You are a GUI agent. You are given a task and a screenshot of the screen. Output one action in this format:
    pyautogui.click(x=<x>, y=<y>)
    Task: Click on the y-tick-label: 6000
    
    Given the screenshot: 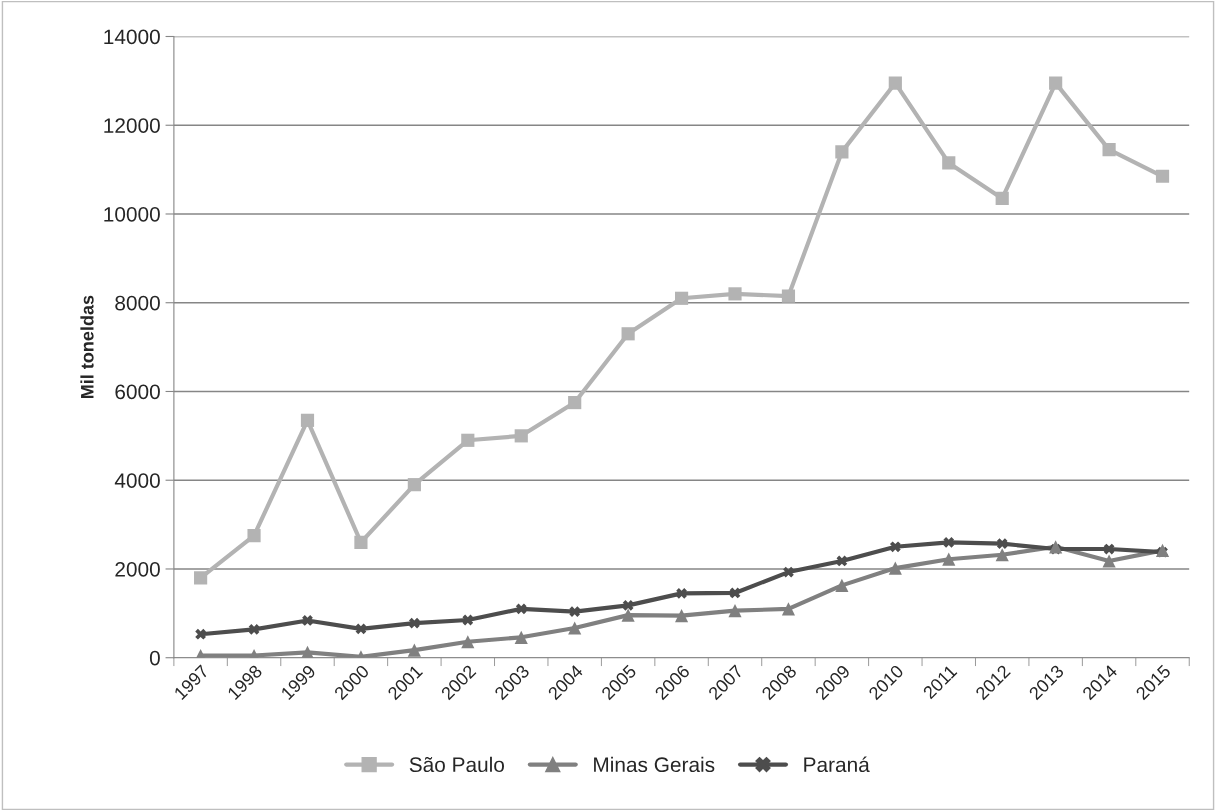 What is the action you would take?
    pyautogui.click(x=137, y=392)
    